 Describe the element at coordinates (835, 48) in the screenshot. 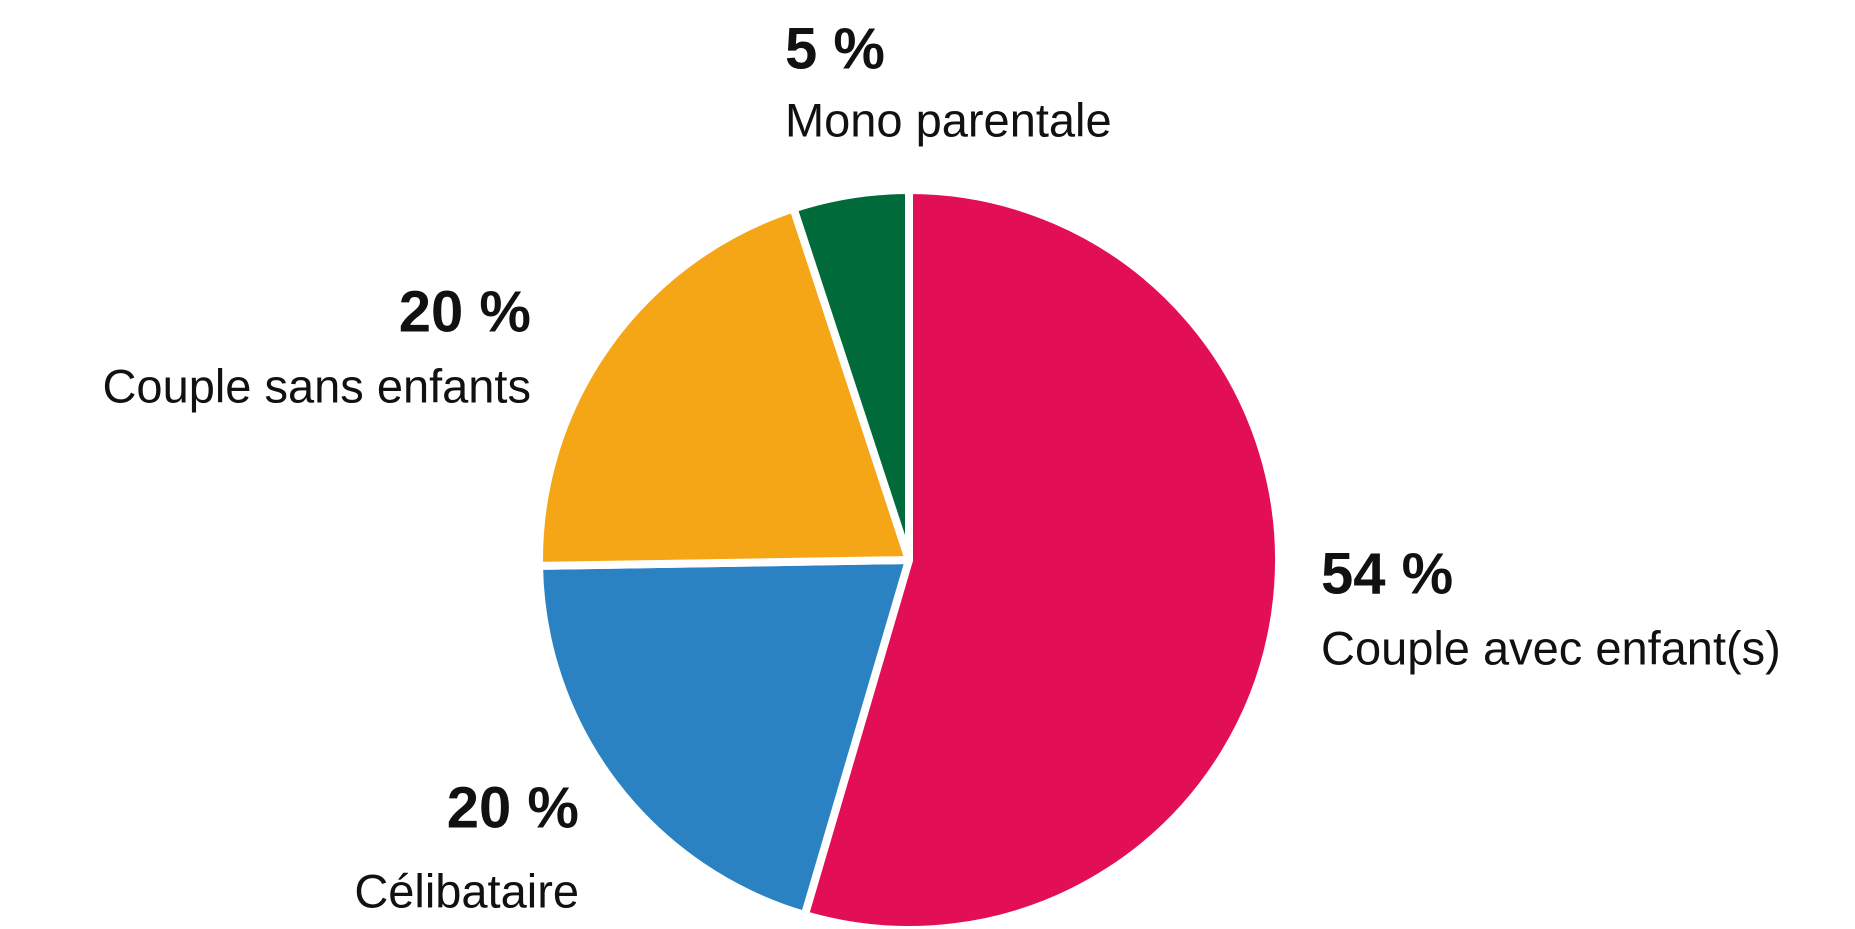

I see `value-label: 5 %` at that location.